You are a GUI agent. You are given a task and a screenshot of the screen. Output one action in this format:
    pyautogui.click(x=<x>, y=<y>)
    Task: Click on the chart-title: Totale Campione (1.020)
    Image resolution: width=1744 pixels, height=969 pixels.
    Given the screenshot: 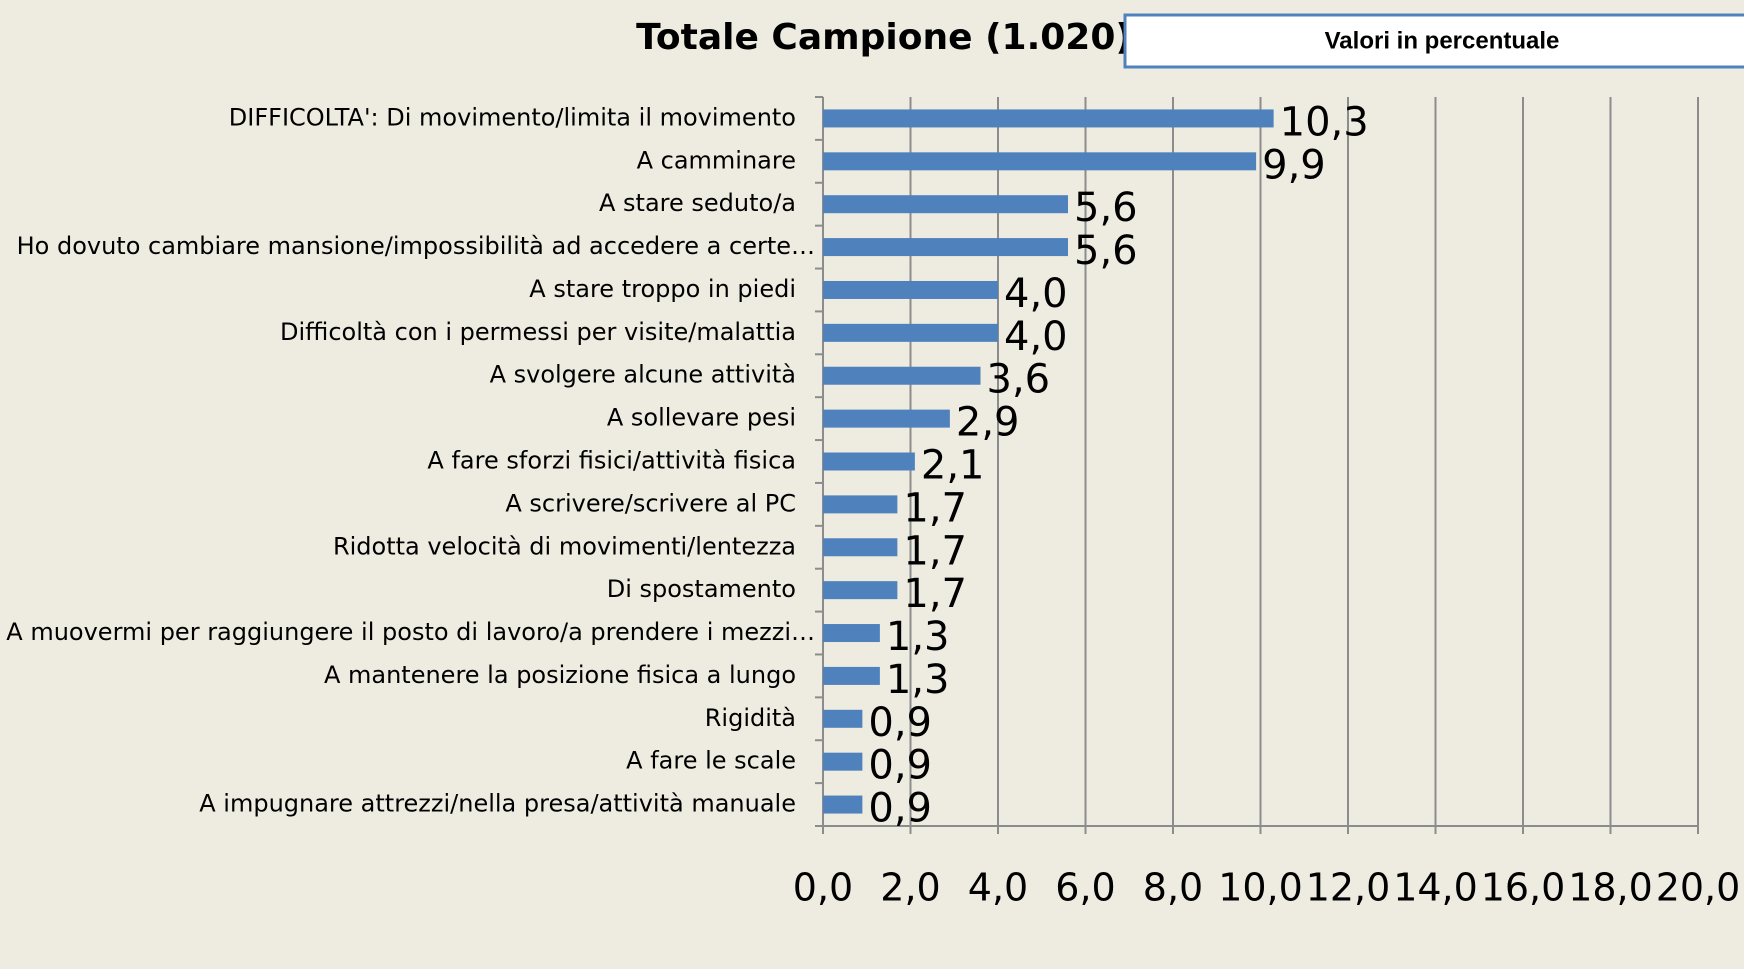 What is the action you would take?
    pyautogui.click(x=884, y=37)
    